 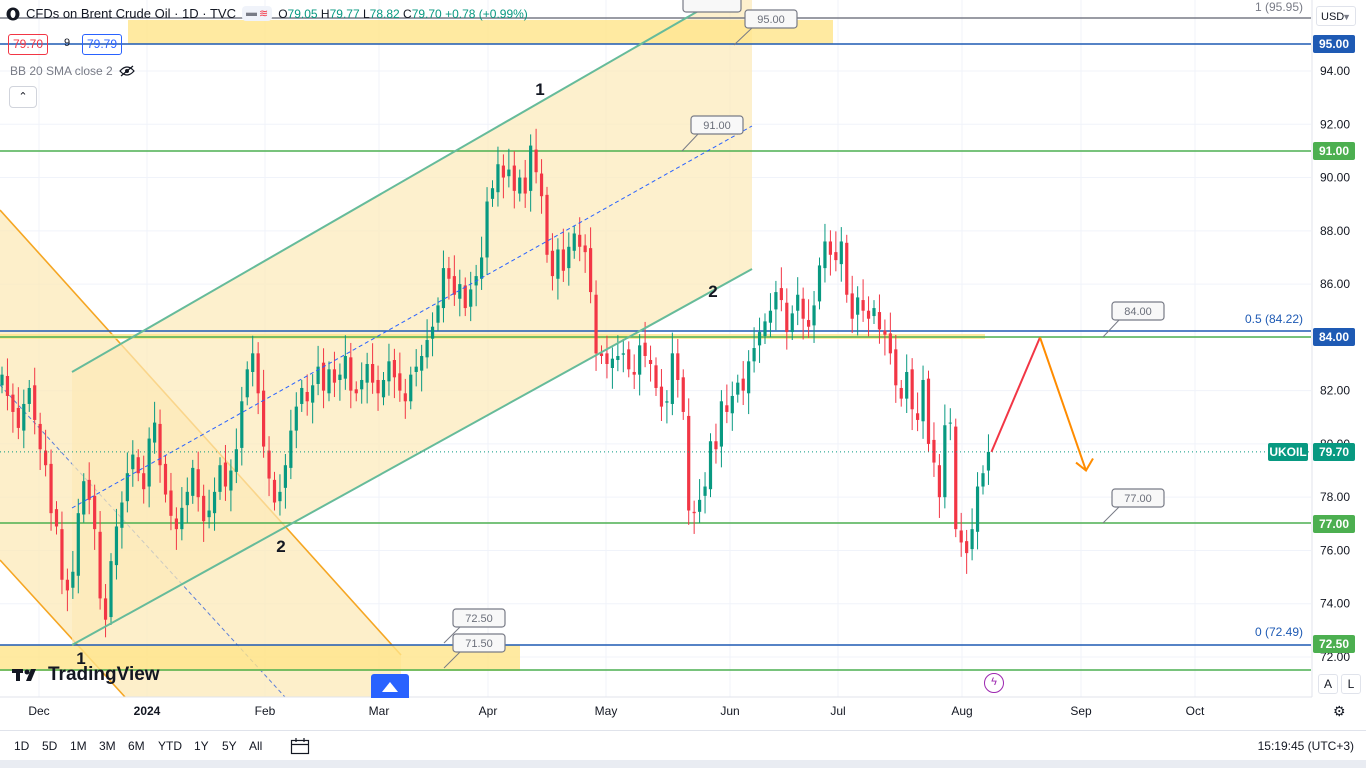 I want to click on sell-price-button: 79.70, so click(x=28, y=44).